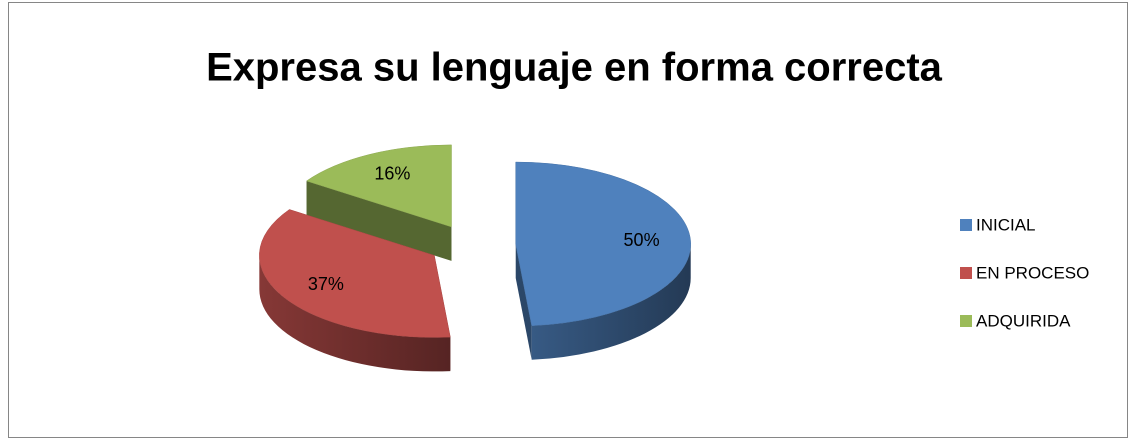 The image size is (1136, 441). Describe the element at coordinates (574, 68) in the screenshot. I see `chart-title: Expresa su lenguaje en forma correcta` at that location.